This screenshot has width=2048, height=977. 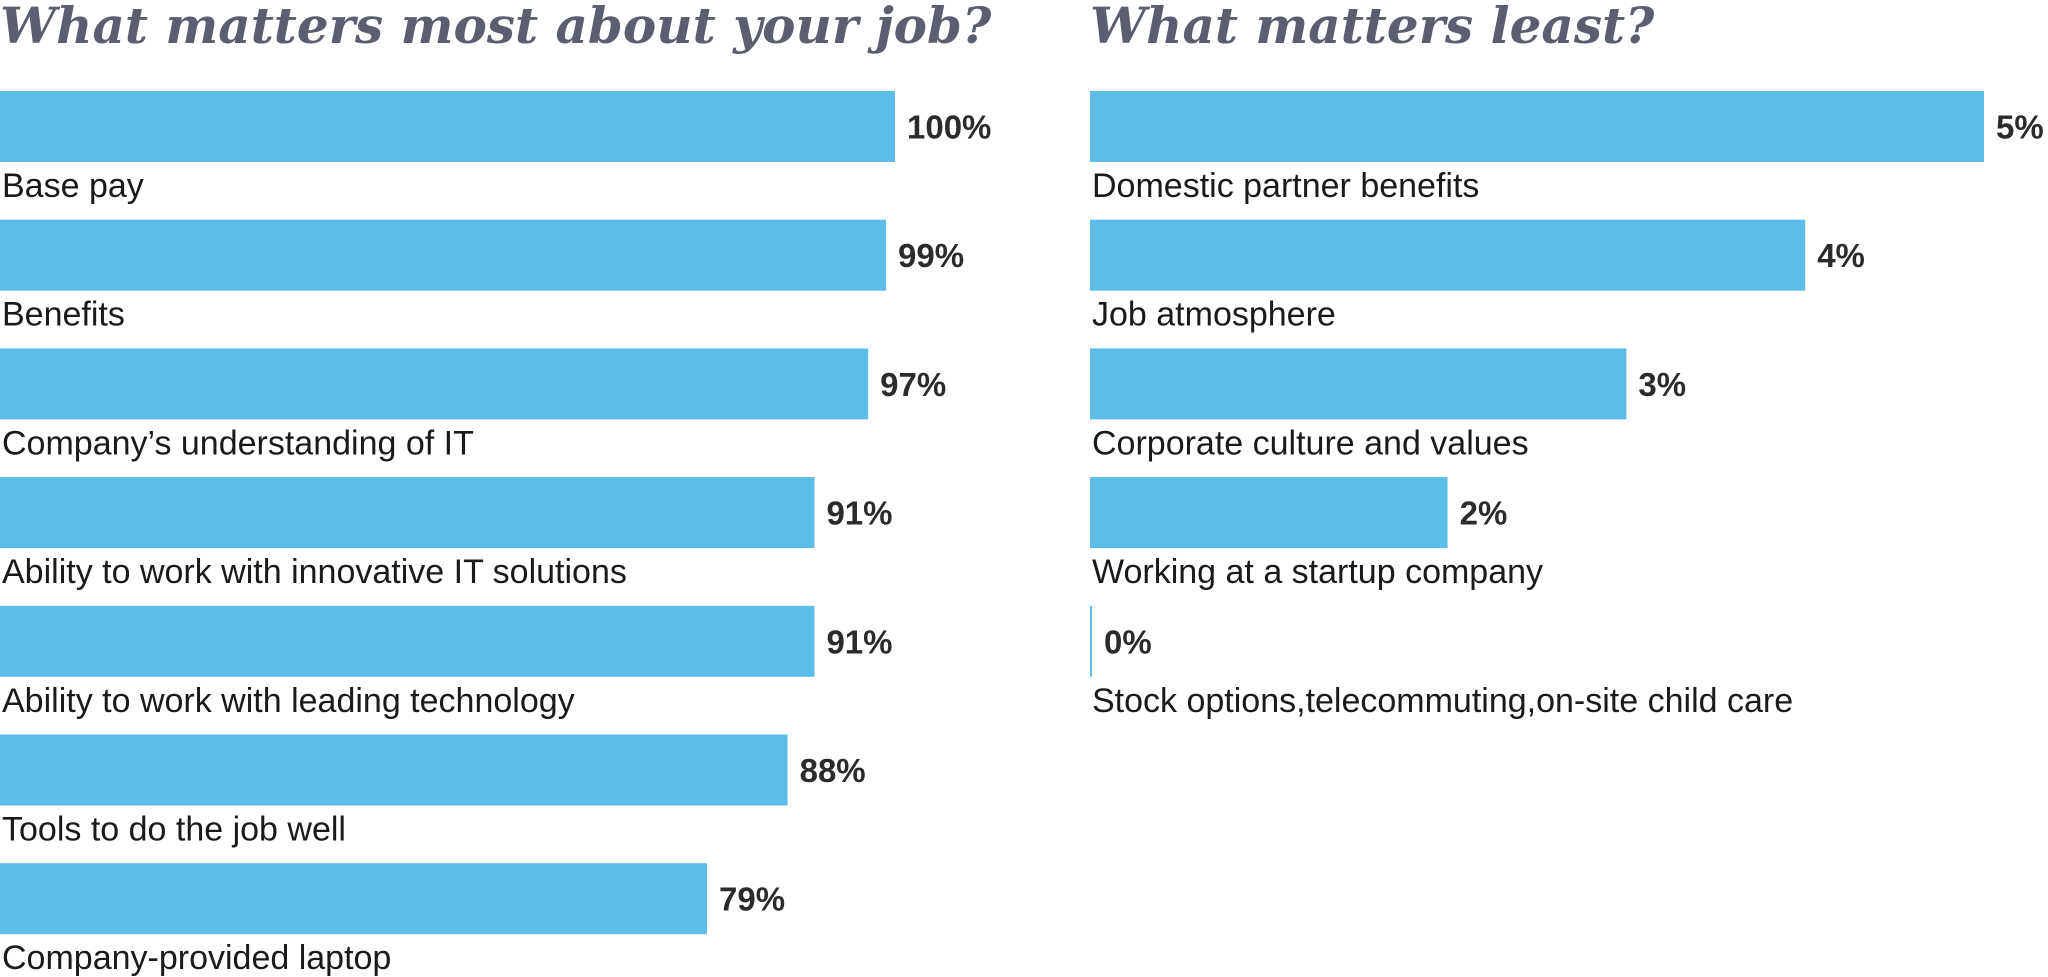 What do you see at coordinates (288, 701) in the screenshot?
I see `most-category-label-5: Ability to work with leading technology` at bounding box center [288, 701].